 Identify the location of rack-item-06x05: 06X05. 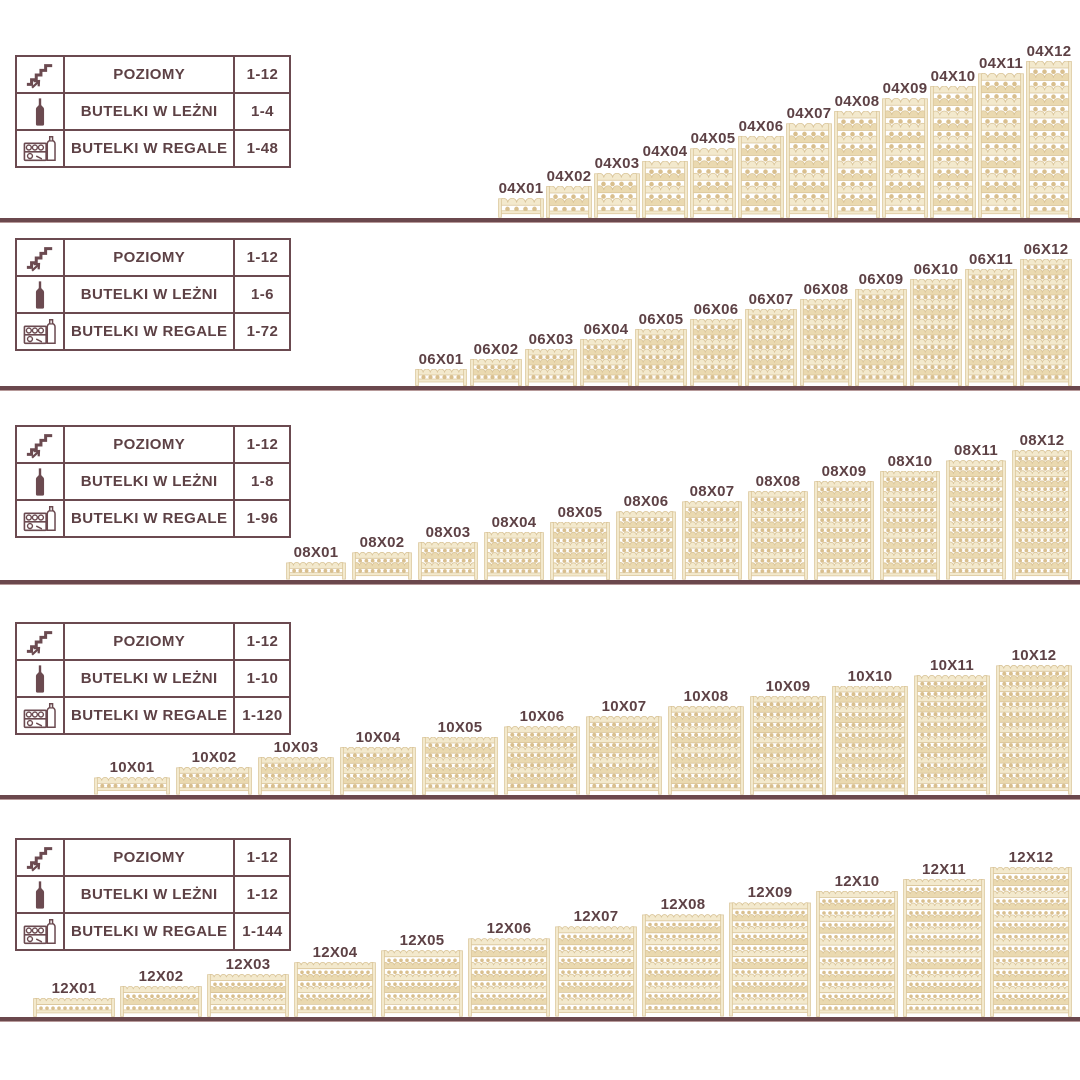
(661, 349).